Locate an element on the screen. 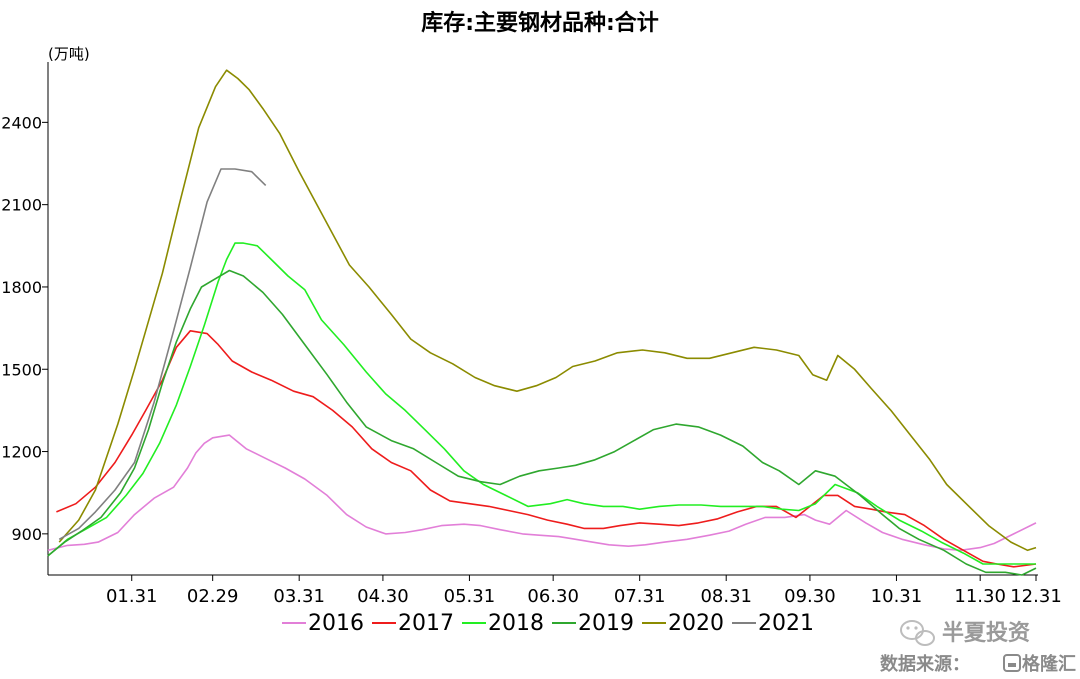  watermark-logo-text: 格隆汇 is located at coordinates (1049, 664).